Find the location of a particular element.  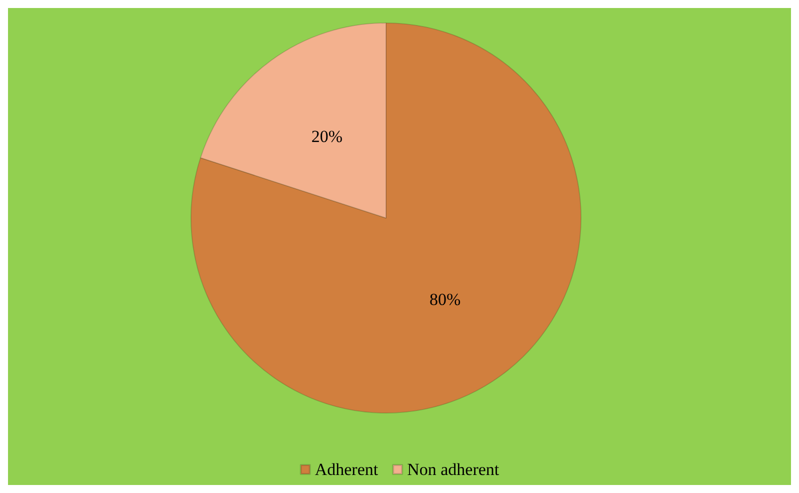

legend-label: Adherent is located at coordinates (346, 469).